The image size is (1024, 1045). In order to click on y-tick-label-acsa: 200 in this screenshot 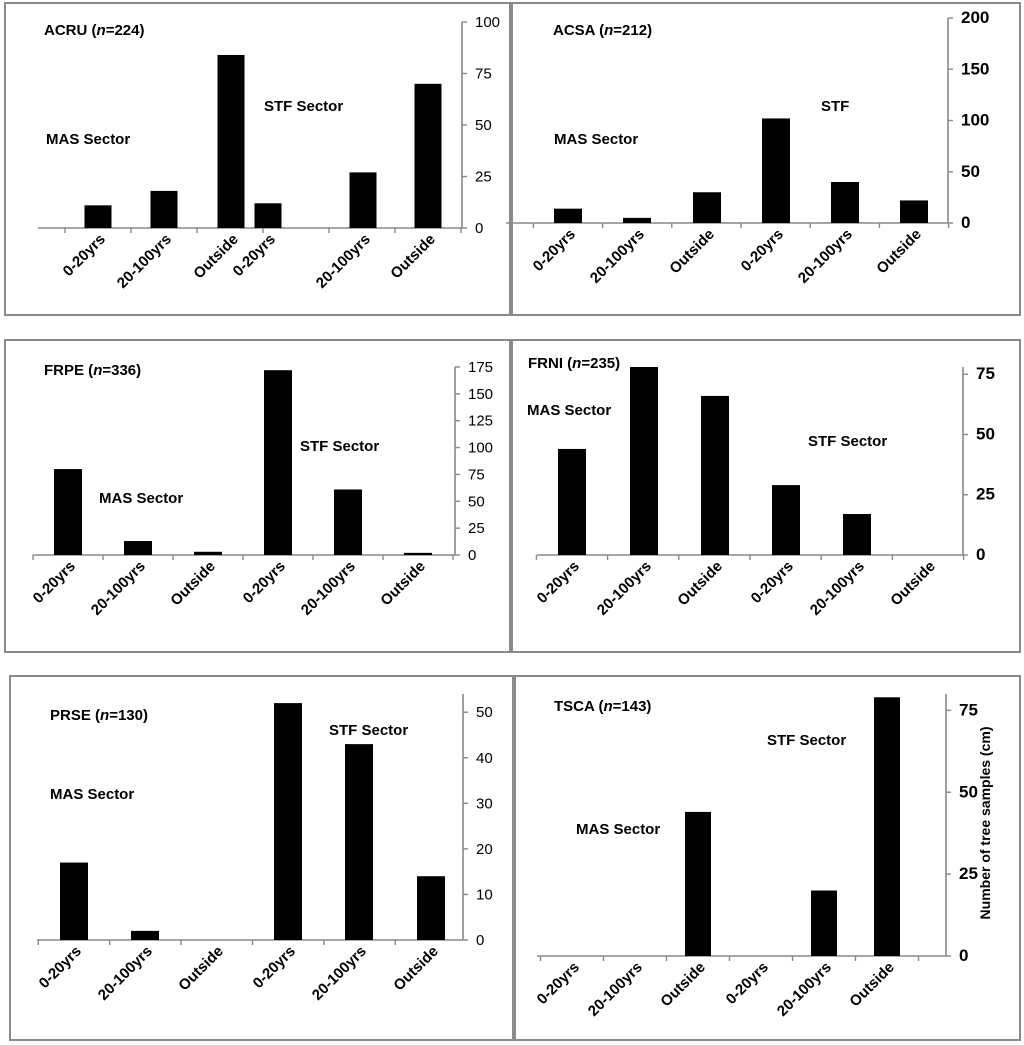, I will do `click(975, 17)`.